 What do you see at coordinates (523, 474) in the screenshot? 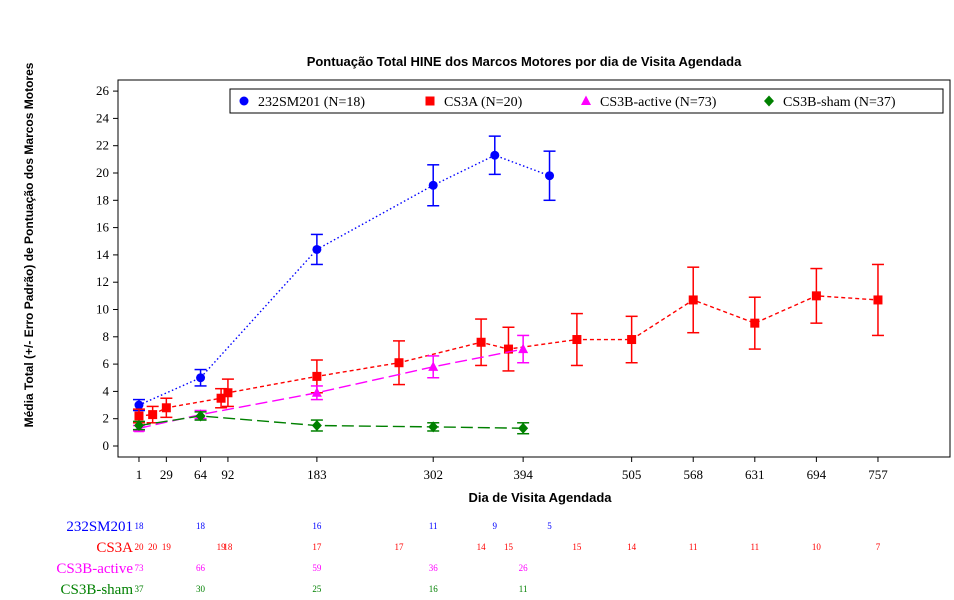
I see `x-tick-label: 394` at bounding box center [523, 474].